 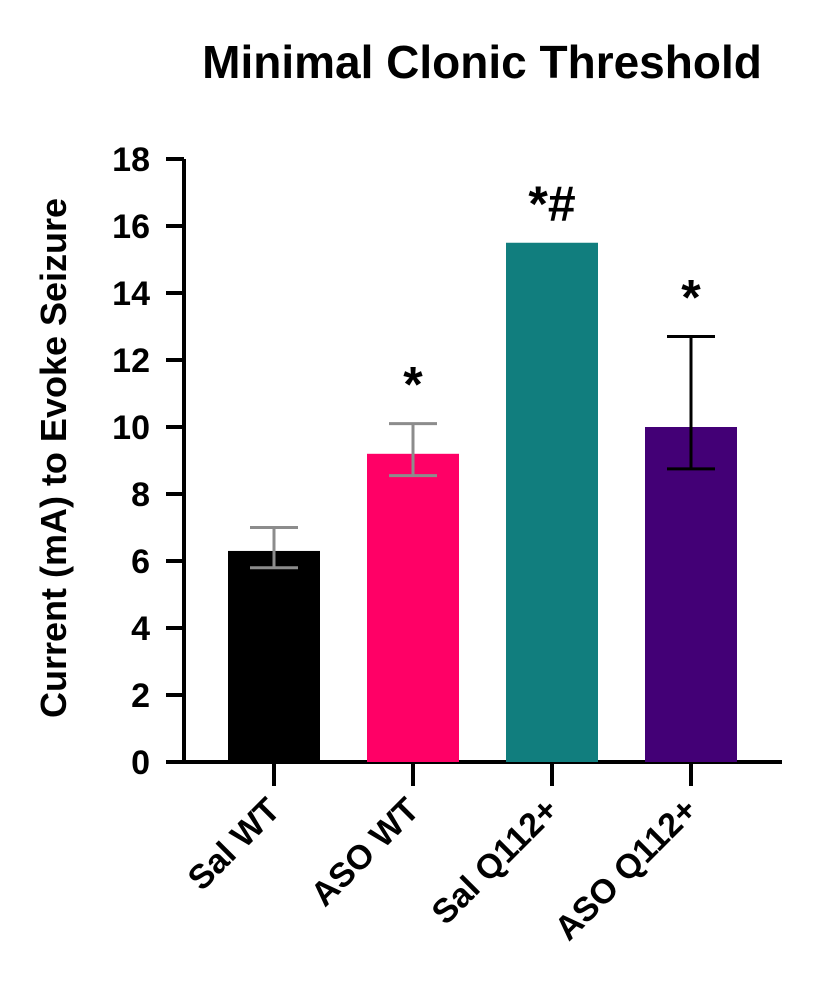 I want to click on y-tick-label: 0, so click(x=140, y=763).